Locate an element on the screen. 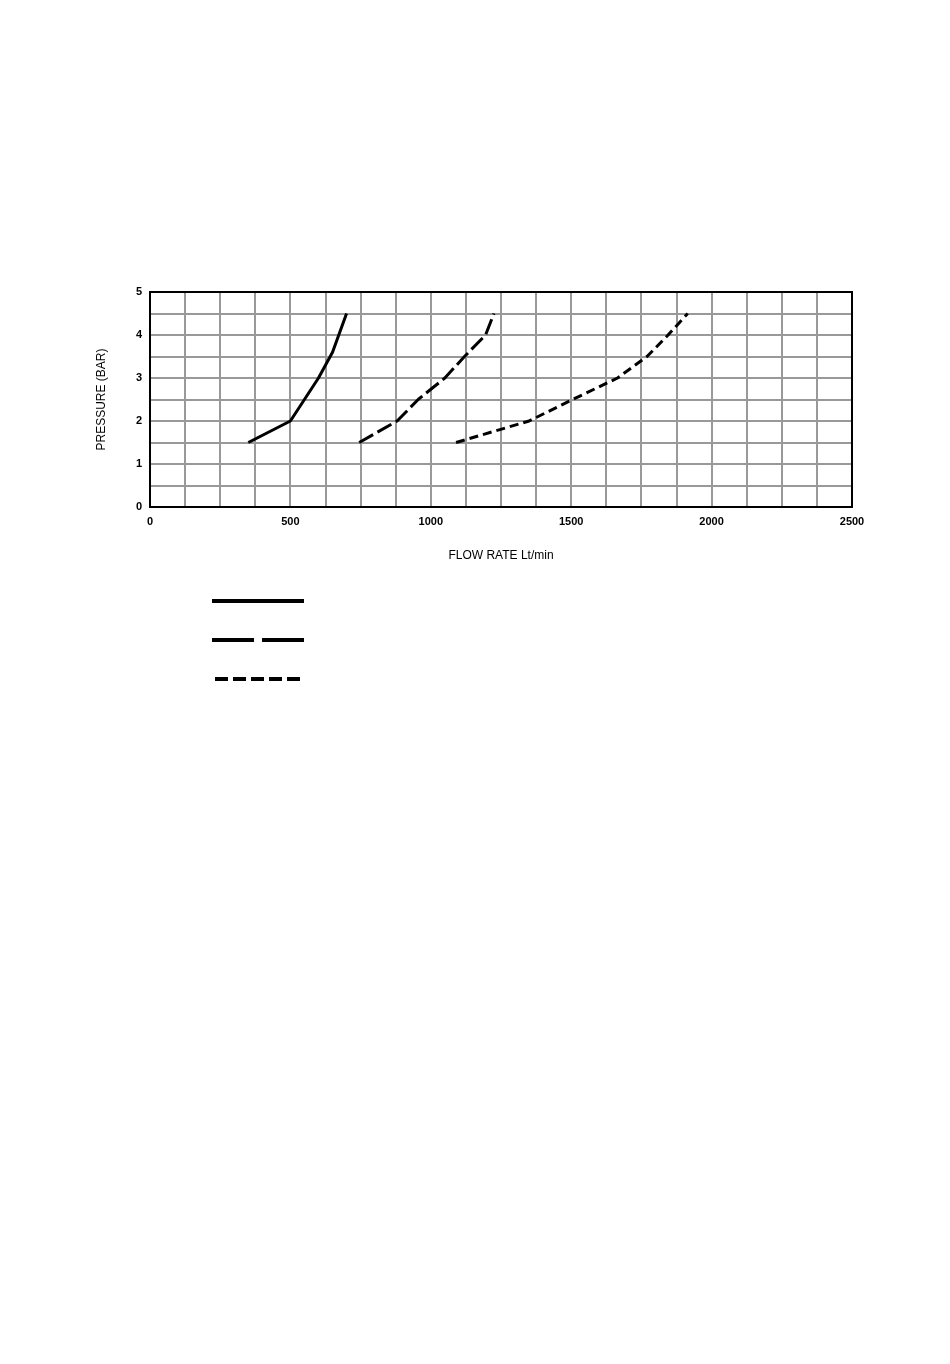  y-tick-label: 4 is located at coordinates (139, 334).